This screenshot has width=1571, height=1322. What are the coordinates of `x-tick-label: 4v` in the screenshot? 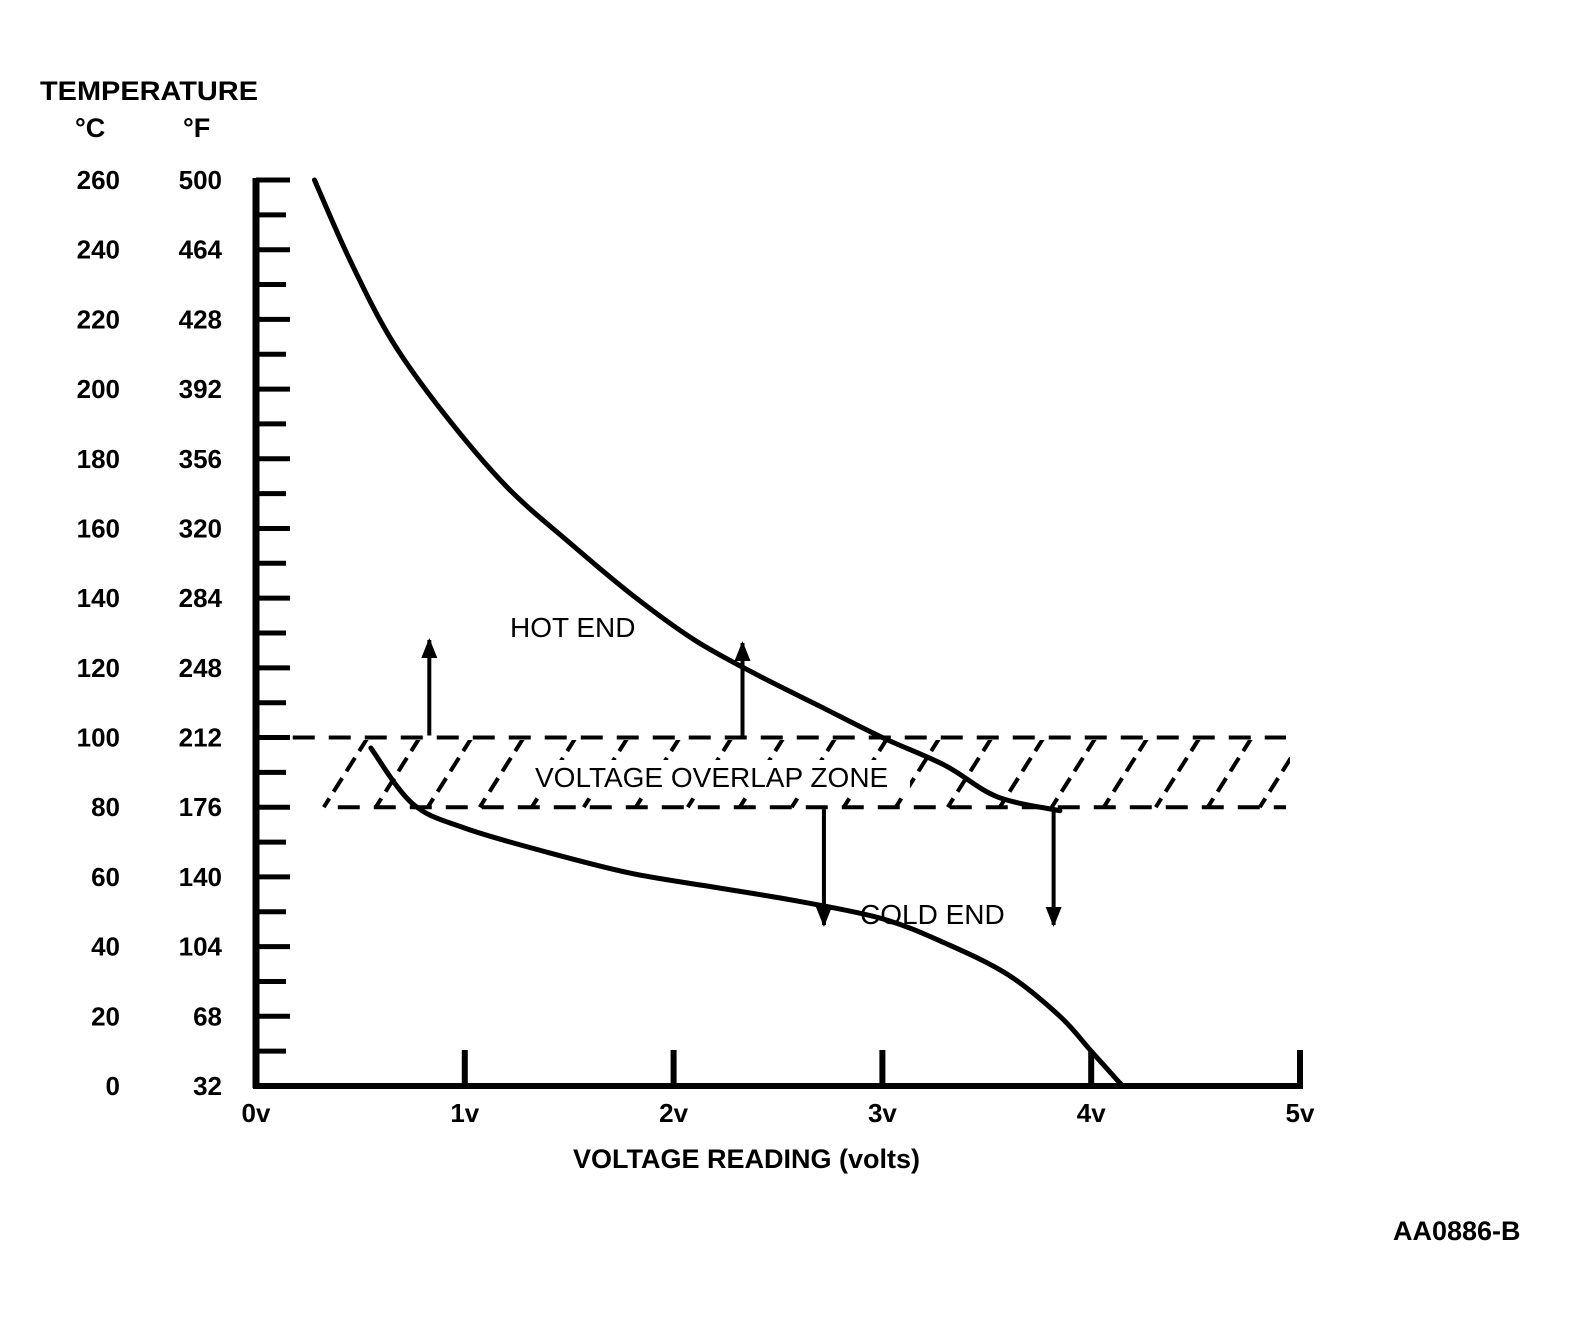 It's located at (1091, 1113).